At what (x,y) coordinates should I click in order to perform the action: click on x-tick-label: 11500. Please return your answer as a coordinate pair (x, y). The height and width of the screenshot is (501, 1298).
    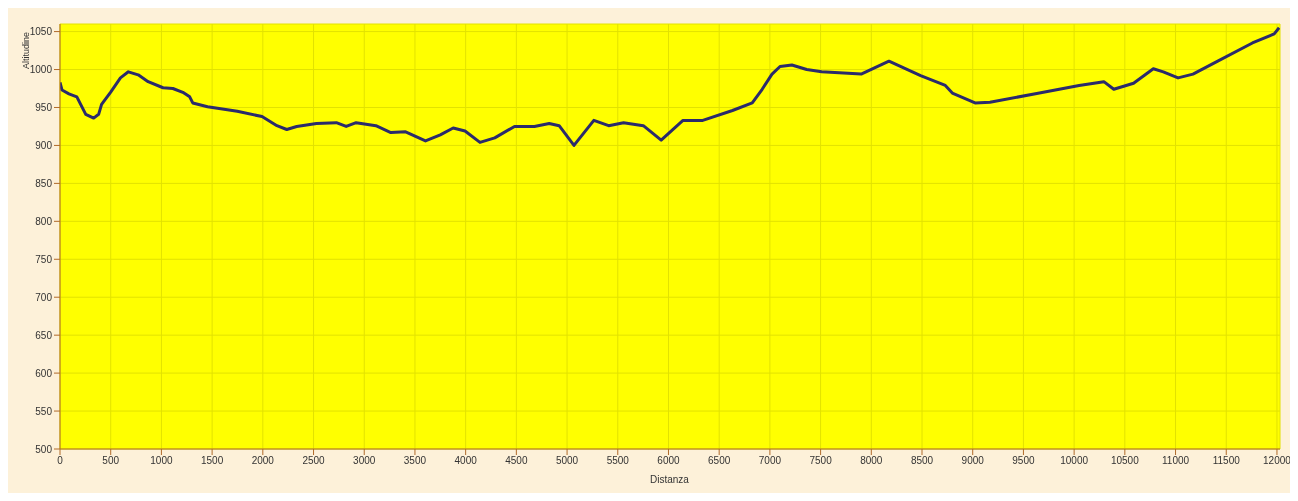
    Looking at the image, I should click on (1226, 461).